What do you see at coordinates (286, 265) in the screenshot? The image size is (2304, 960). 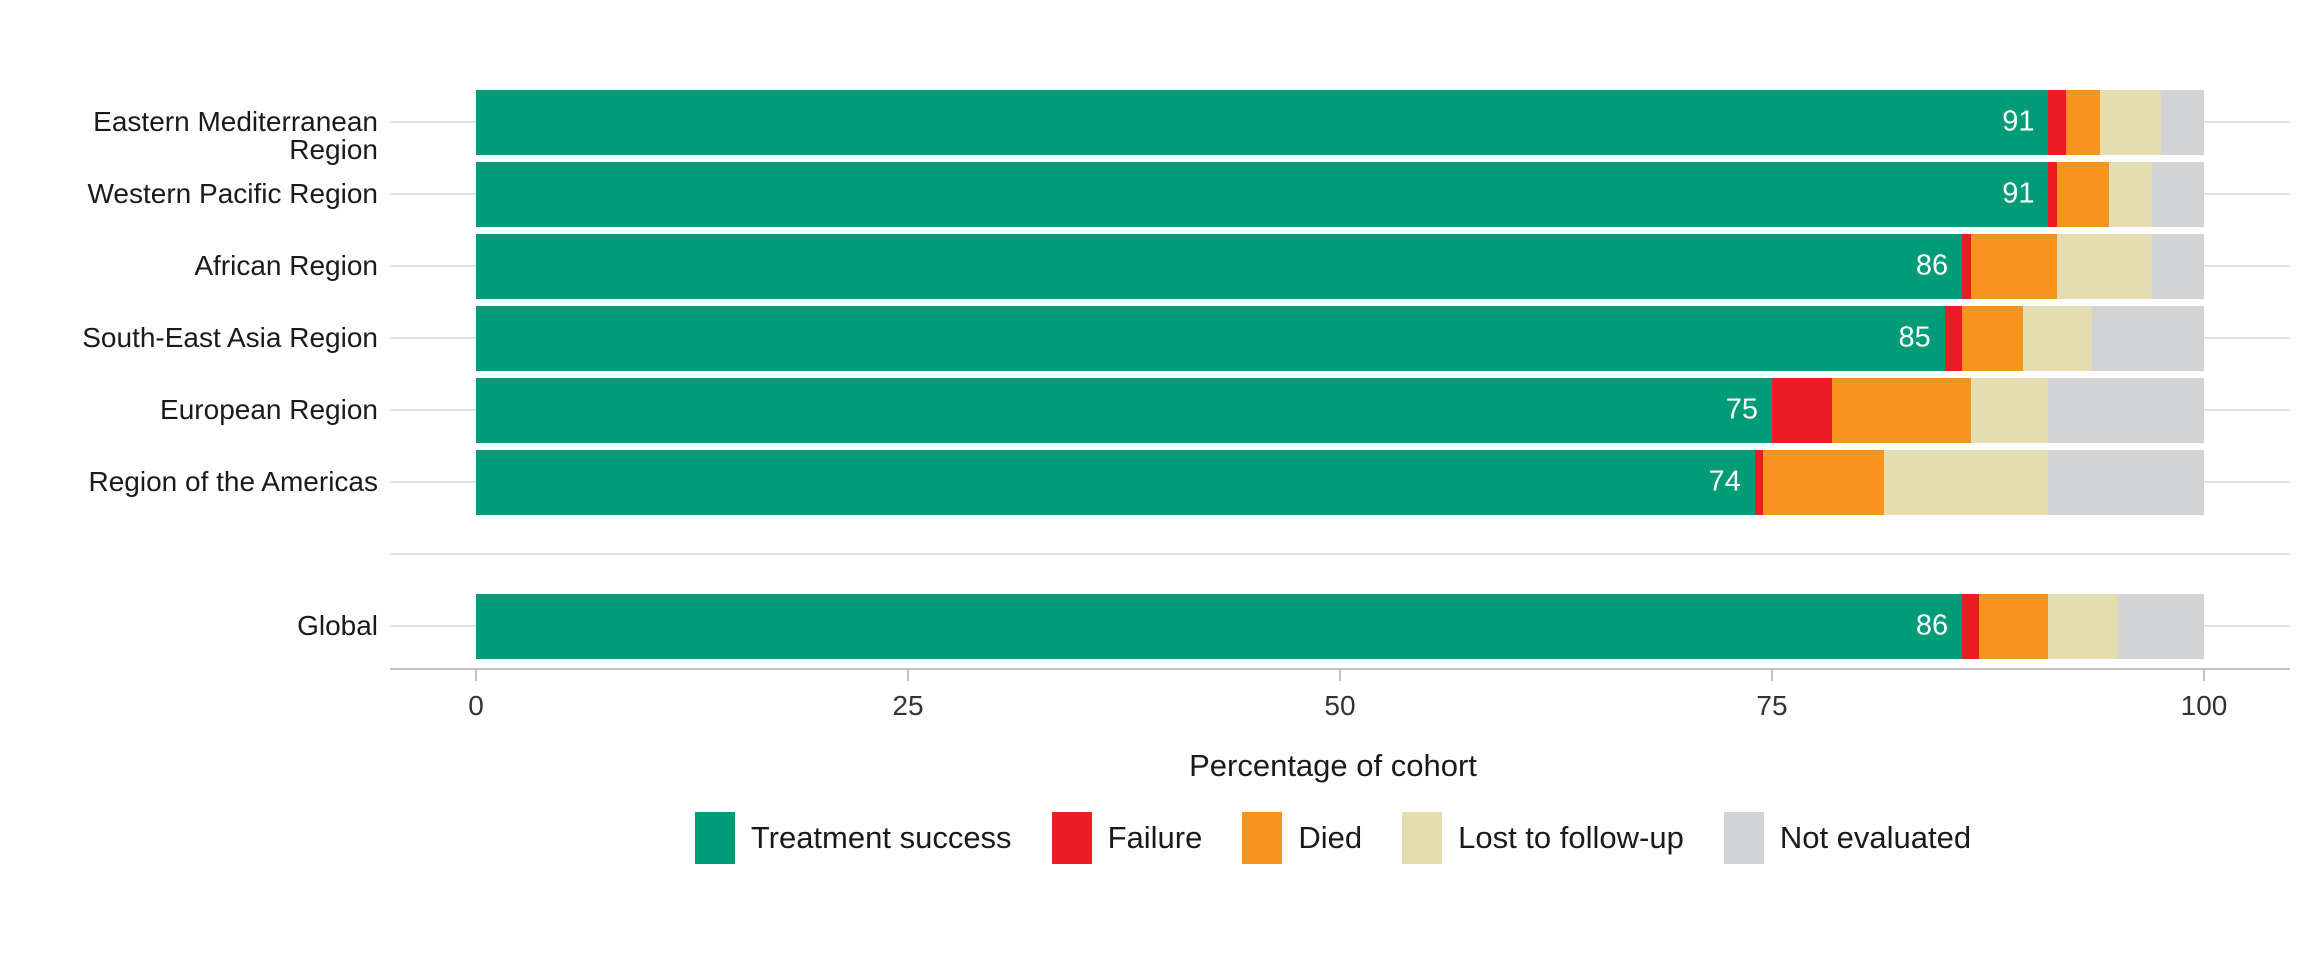 I see `y-axis-label: African Region` at bounding box center [286, 265].